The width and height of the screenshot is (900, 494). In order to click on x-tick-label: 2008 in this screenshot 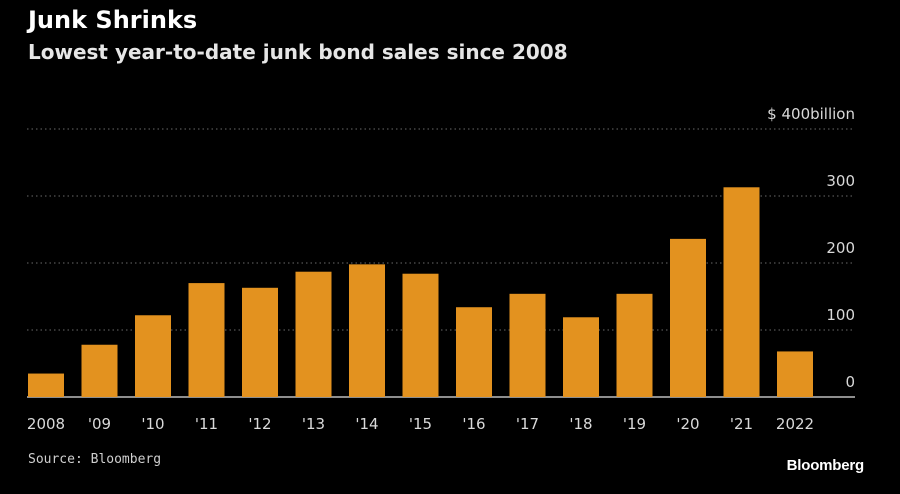, I will do `click(46, 424)`.